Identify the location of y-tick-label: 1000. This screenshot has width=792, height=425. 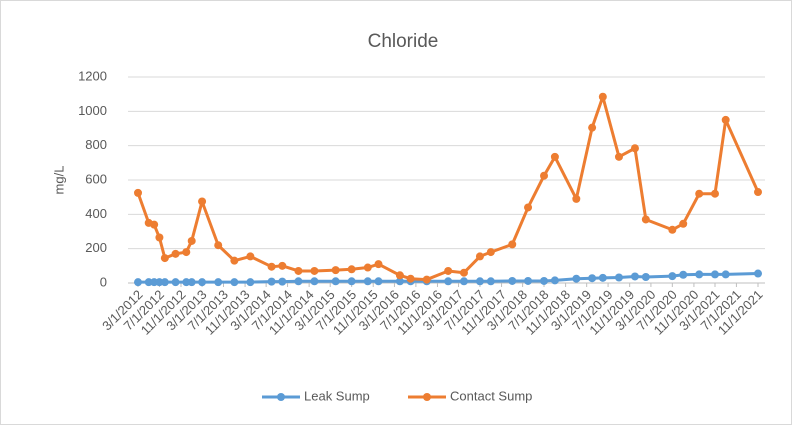
(92, 110).